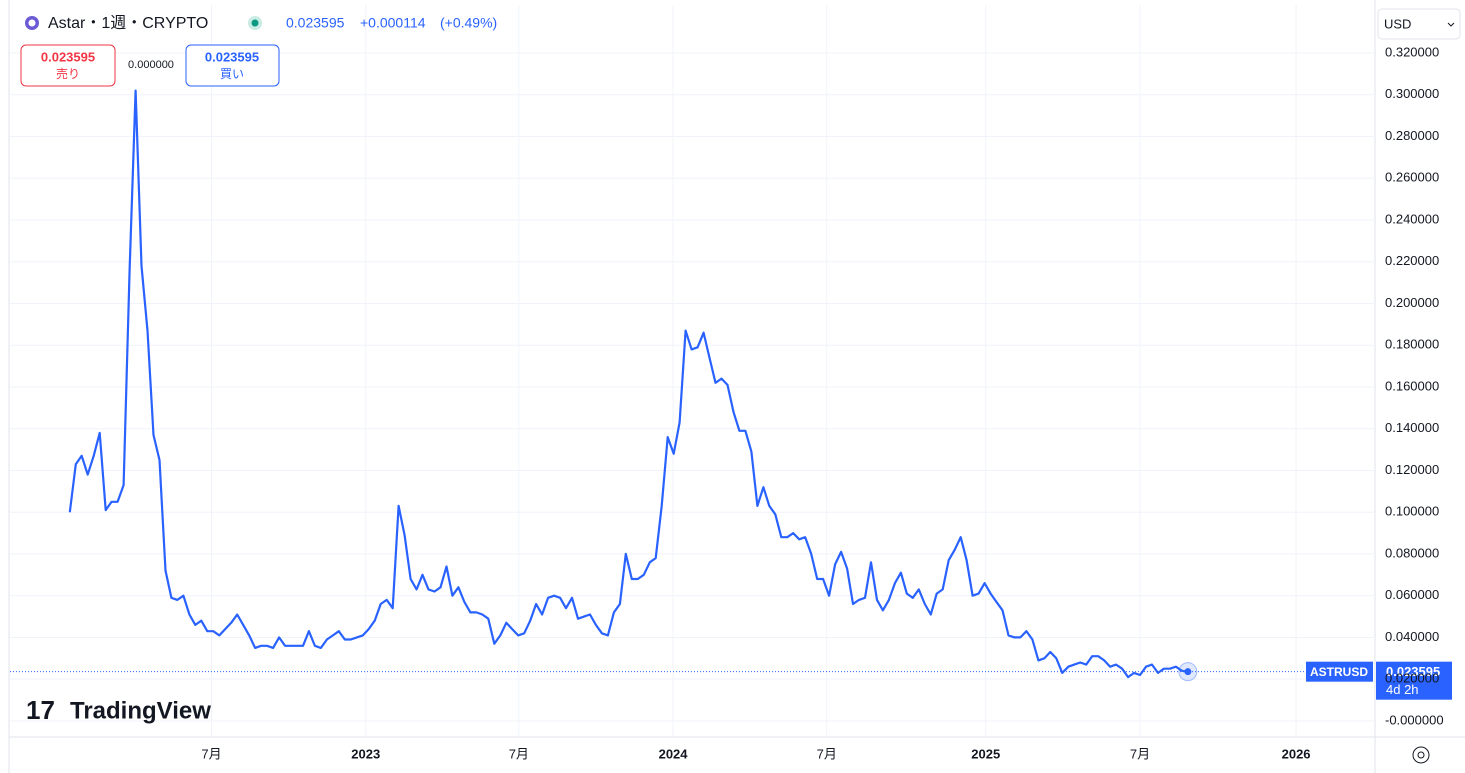 The height and width of the screenshot is (773, 1465). Describe the element at coordinates (255, 23) in the screenshot. I see `market-status-dot` at that location.